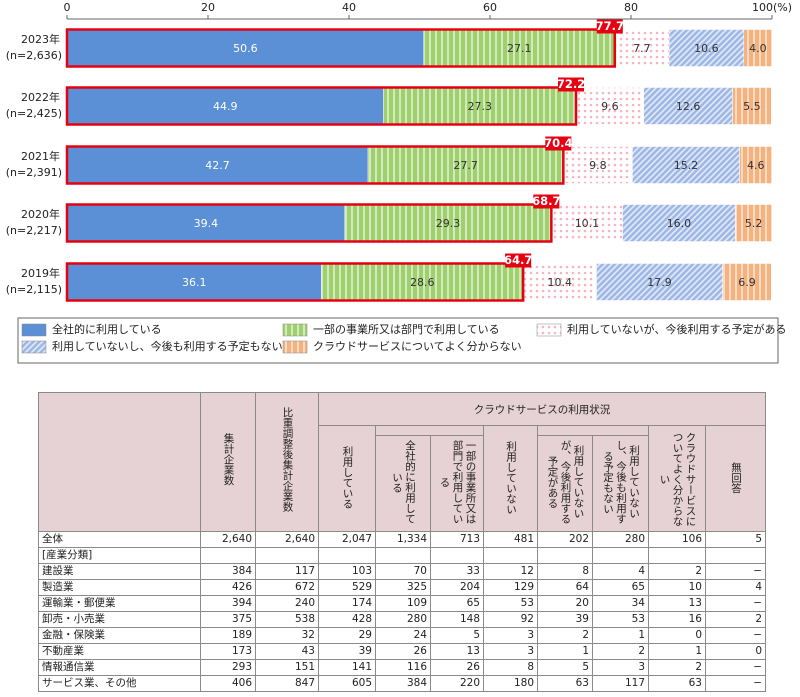  What do you see at coordinates (347, 651) in the screenshot?
I see `table-cell: 39` at bounding box center [347, 651].